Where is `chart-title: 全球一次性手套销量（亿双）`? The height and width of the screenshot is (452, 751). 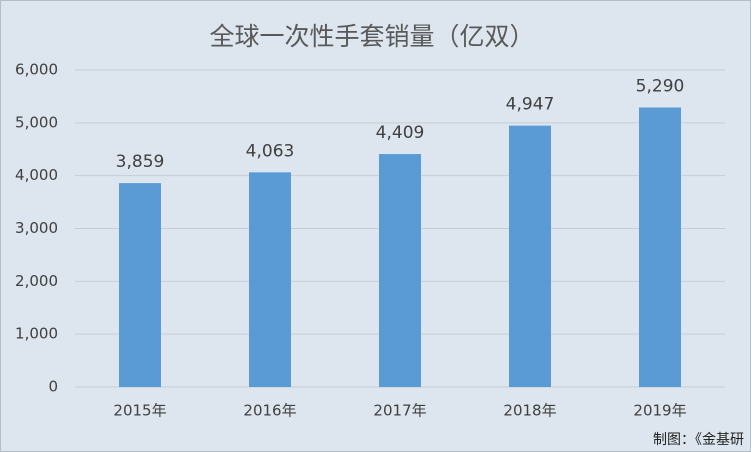 chart-title: 全球一次性手套销量（亿双） is located at coordinates (371, 36).